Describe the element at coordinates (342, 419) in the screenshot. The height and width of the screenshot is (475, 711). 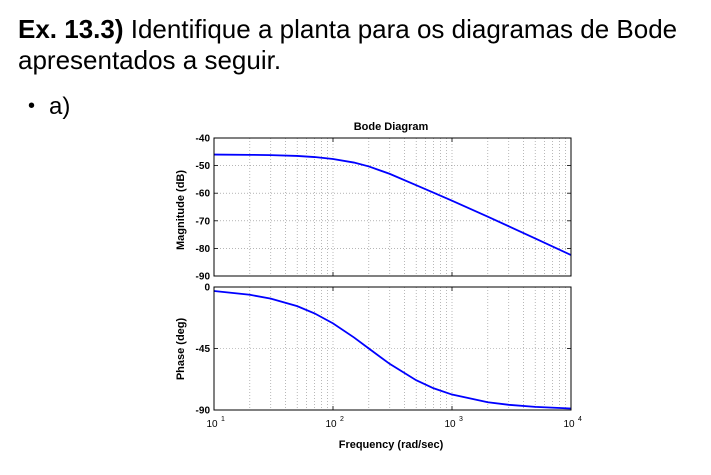
I see `x-tick-exponent: 2` at that location.